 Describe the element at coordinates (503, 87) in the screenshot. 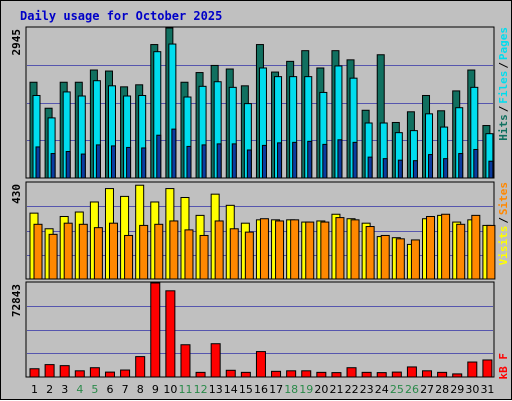

I see `legend-label: Files` at that location.